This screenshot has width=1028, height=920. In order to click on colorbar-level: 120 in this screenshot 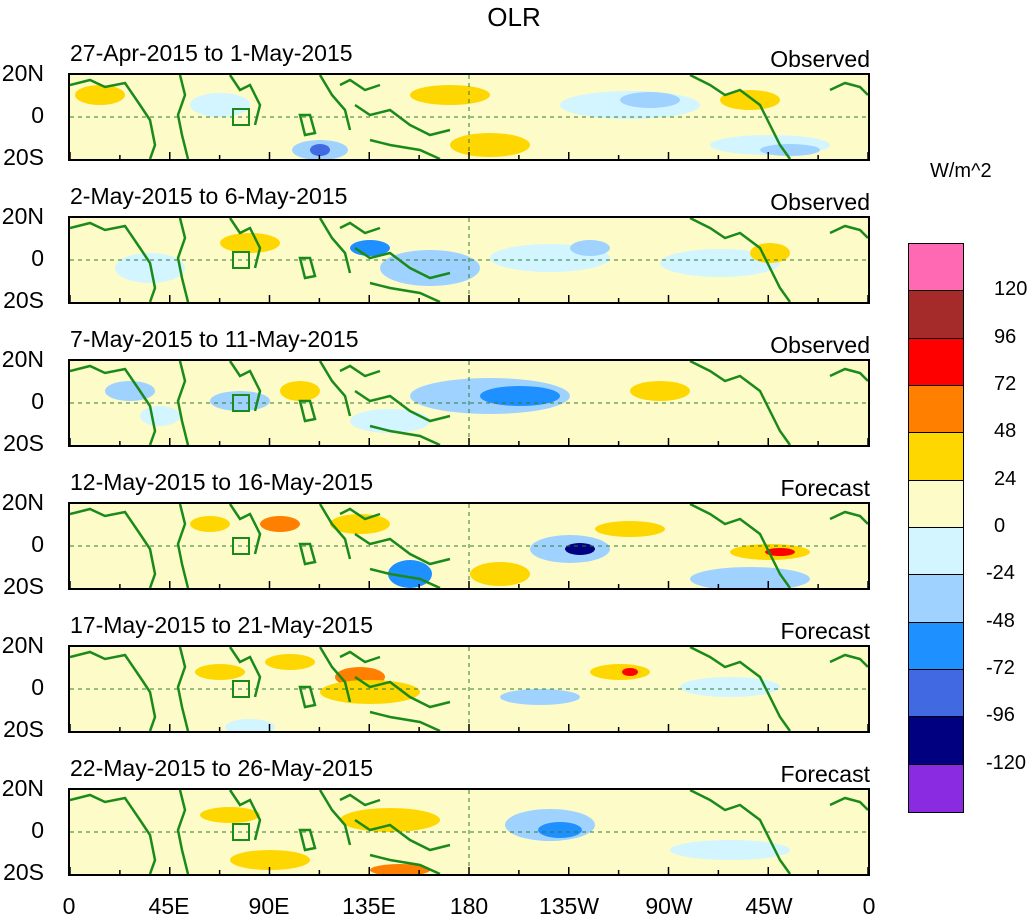, I will do `click(1011, 289)`.